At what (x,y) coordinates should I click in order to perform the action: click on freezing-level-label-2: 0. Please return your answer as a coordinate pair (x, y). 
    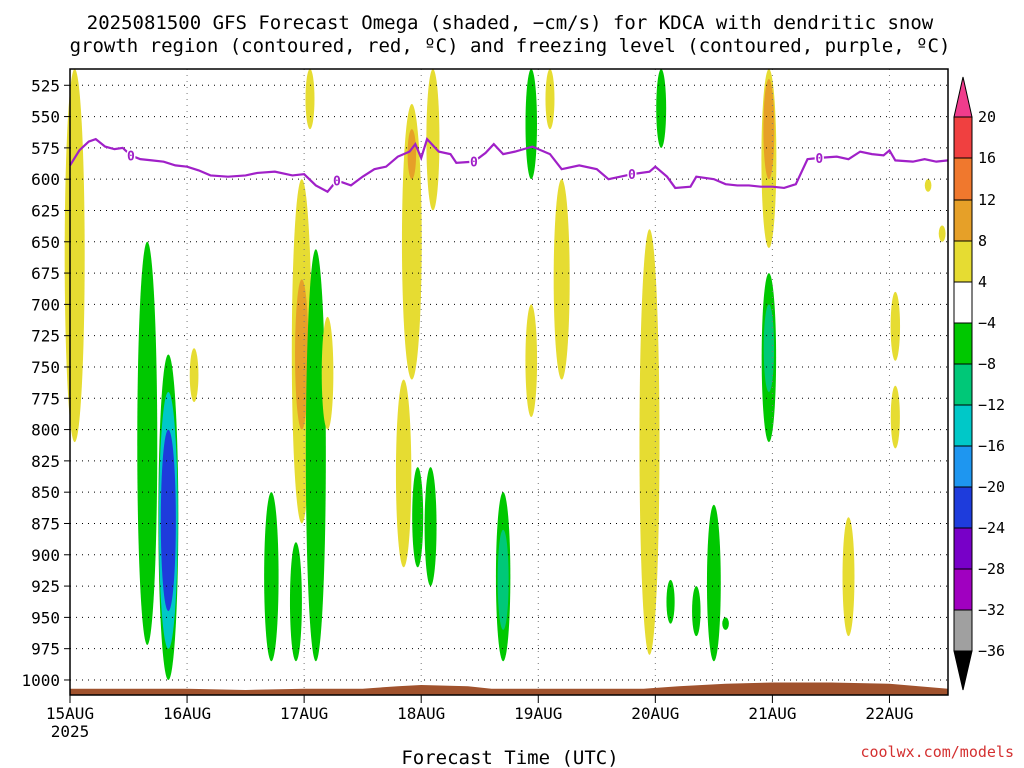
    Looking at the image, I should click on (474, 163).